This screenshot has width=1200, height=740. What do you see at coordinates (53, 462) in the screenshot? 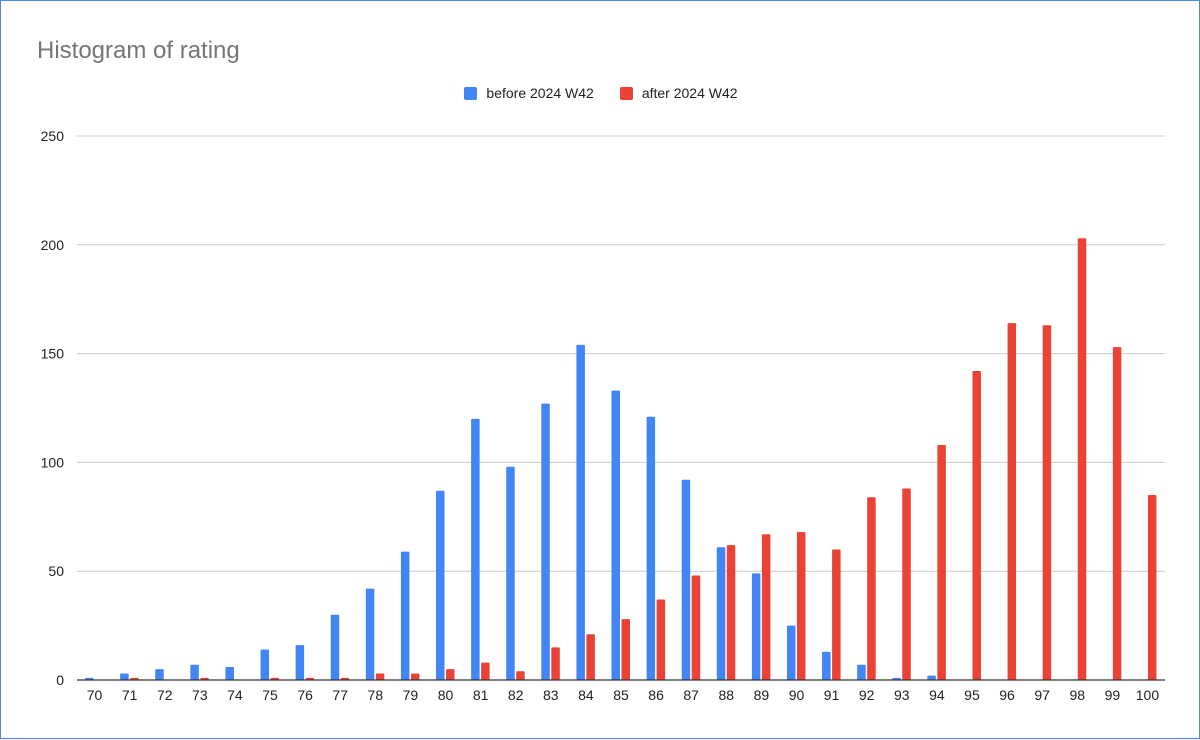
I see `y-tick-label: 100` at bounding box center [53, 462].